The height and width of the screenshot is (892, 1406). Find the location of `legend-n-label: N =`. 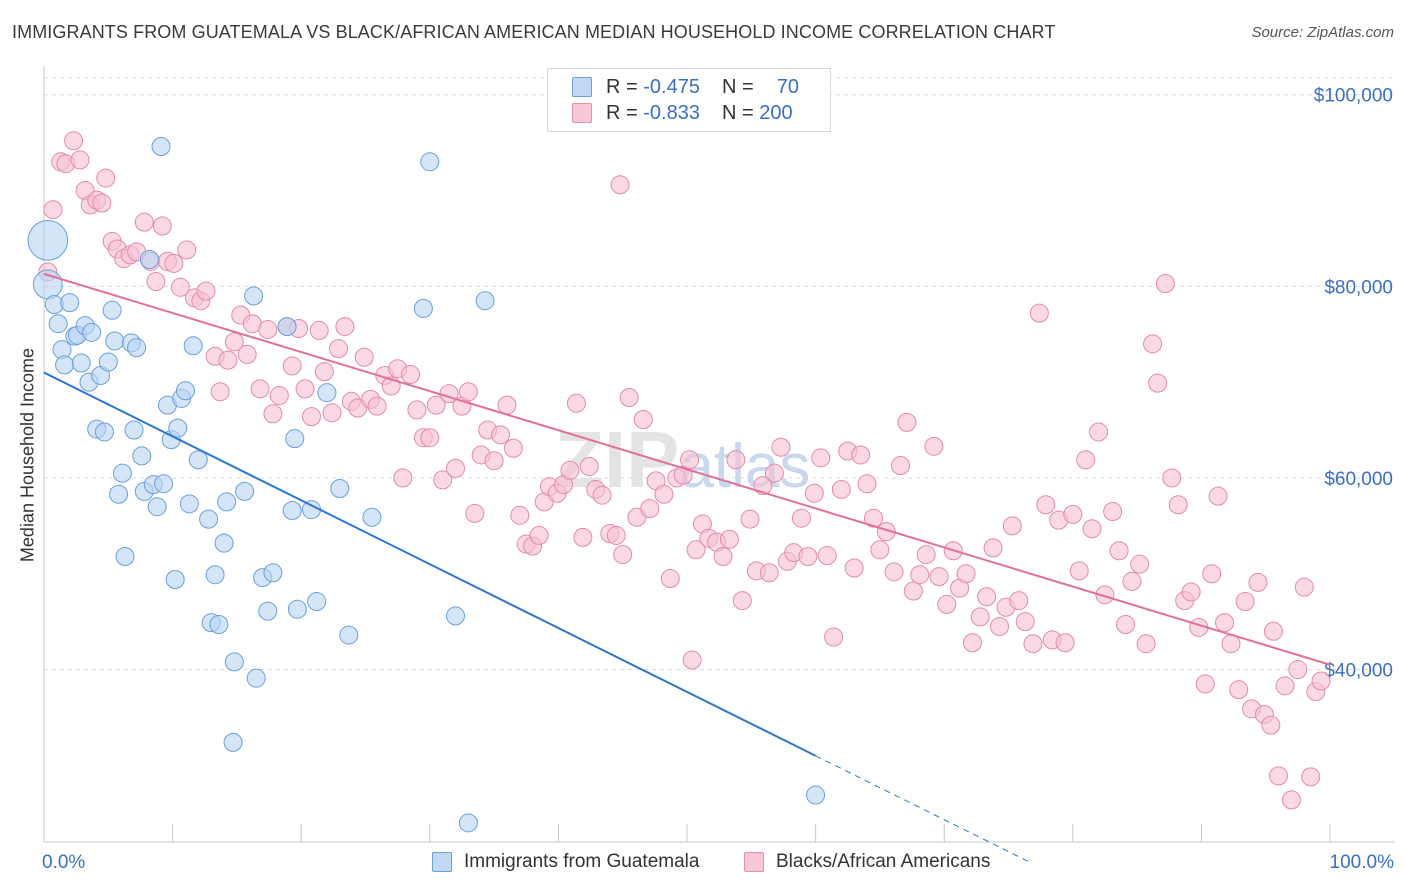

legend-n-label: N = is located at coordinates (740, 112).